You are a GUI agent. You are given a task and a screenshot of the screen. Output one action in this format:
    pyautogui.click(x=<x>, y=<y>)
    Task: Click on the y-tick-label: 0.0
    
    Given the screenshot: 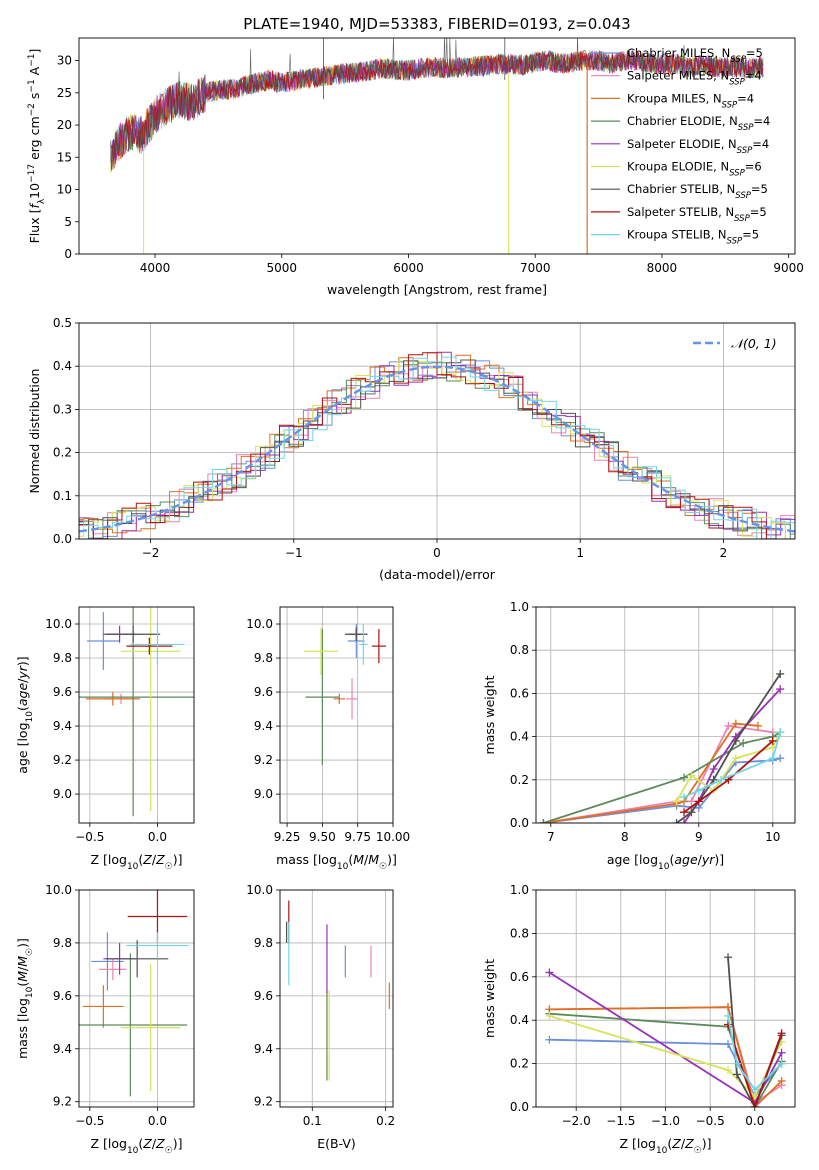 What is the action you would take?
    pyautogui.click(x=519, y=823)
    